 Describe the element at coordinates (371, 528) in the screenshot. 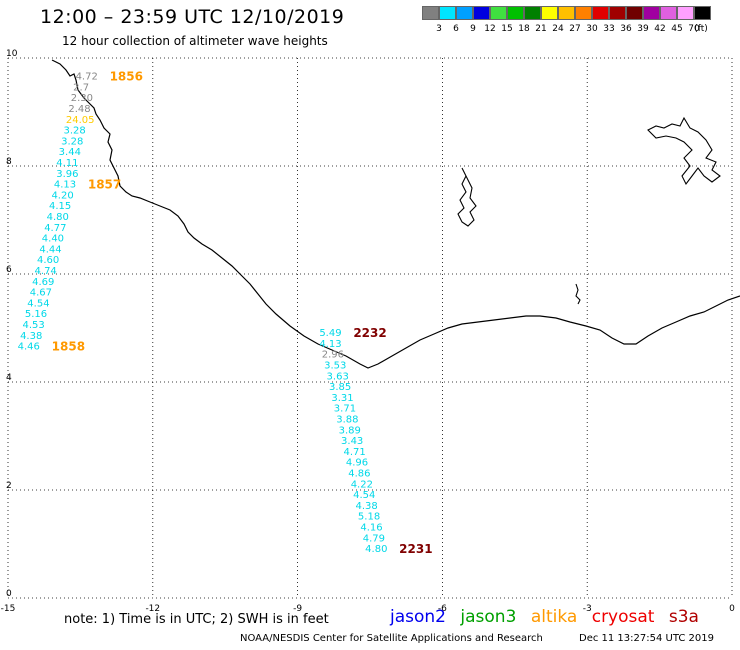

I see `wave-height-label: 4.16` at that location.